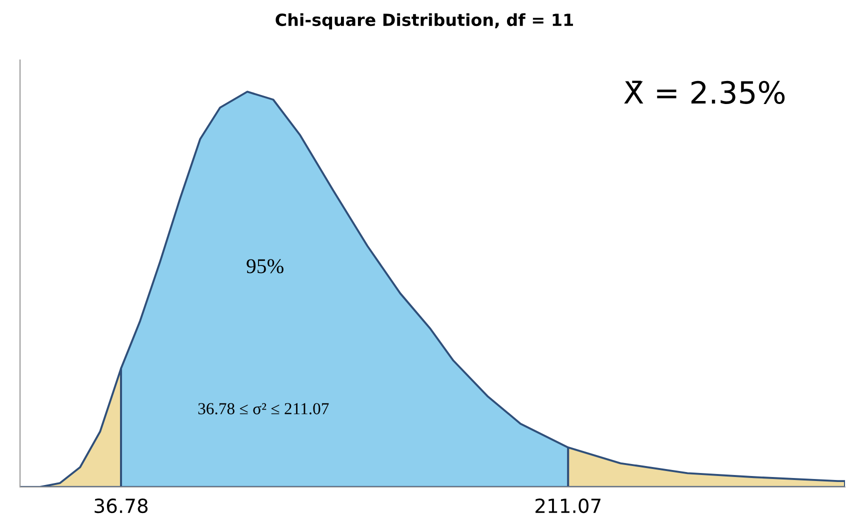 The image size is (849, 529). Describe the element at coordinates (121, 506) in the screenshot. I see `x-tick-label: 36.78` at that location.